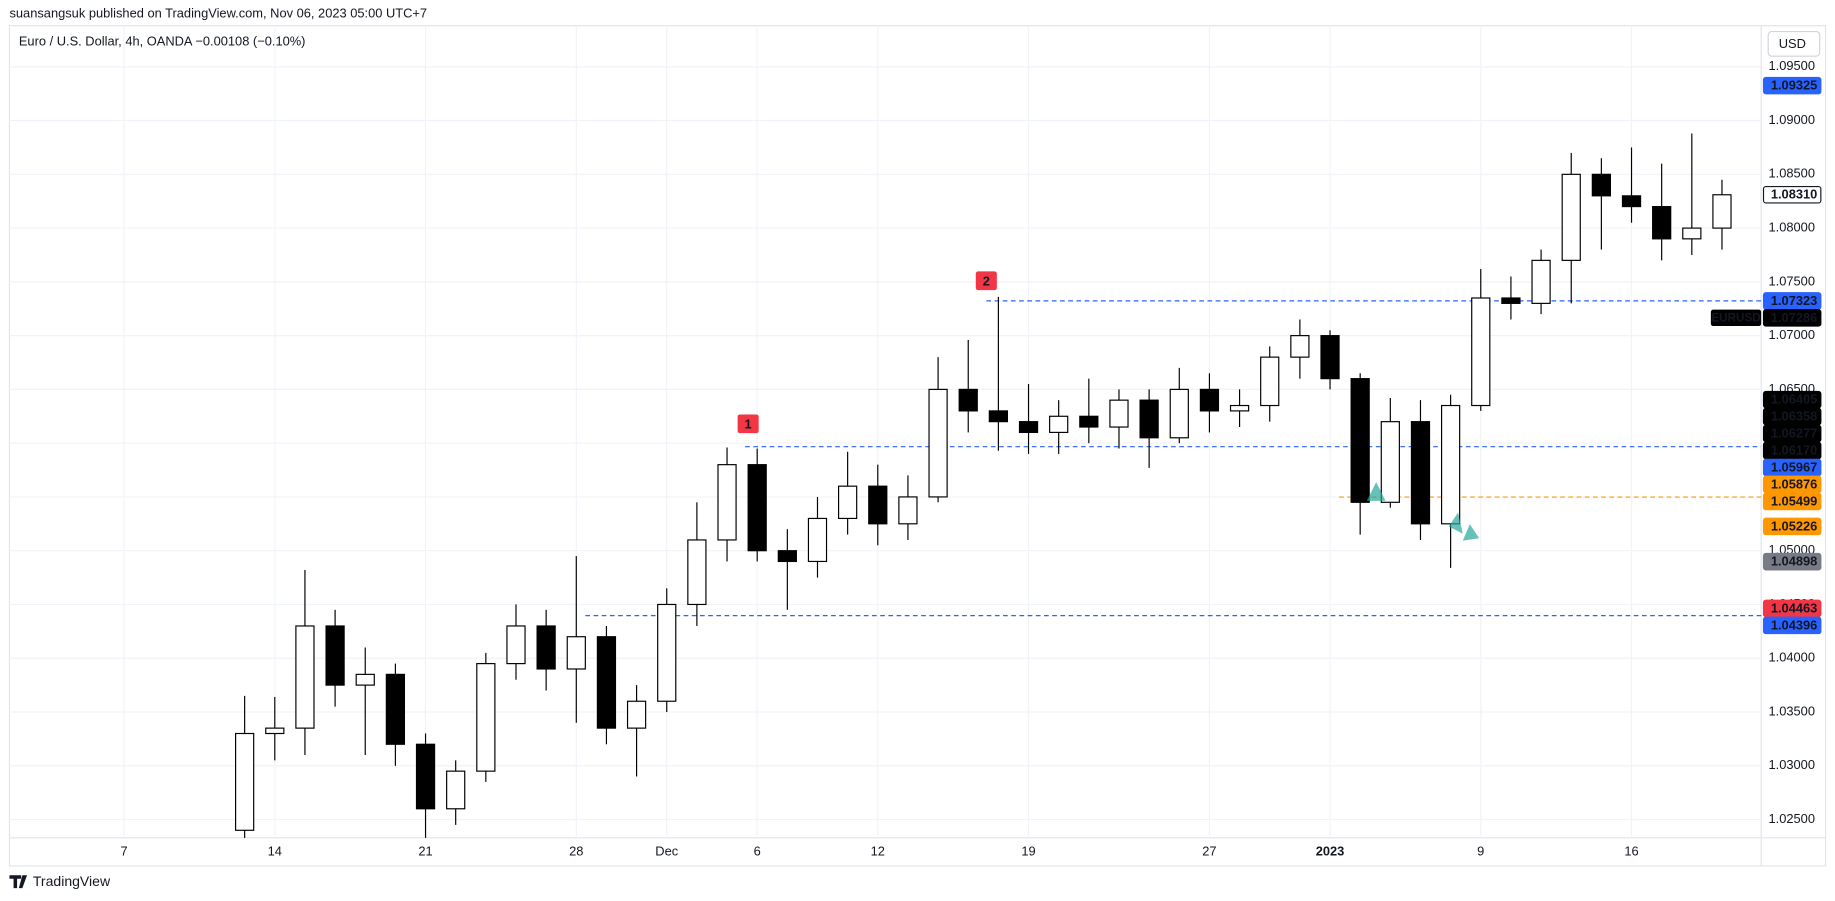 This screenshot has height=901, width=1835. What do you see at coordinates (1794, 450) in the screenshot?
I see `price-badge-label: 1.06170` at bounding box center [1794, 450].